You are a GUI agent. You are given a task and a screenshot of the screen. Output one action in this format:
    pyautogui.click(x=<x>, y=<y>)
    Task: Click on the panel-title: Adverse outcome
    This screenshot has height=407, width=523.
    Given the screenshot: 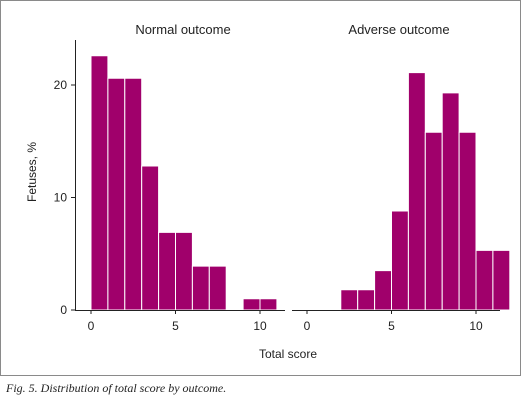 What is the action you would take?
    pyautogui.click(x=398, y=29)
    